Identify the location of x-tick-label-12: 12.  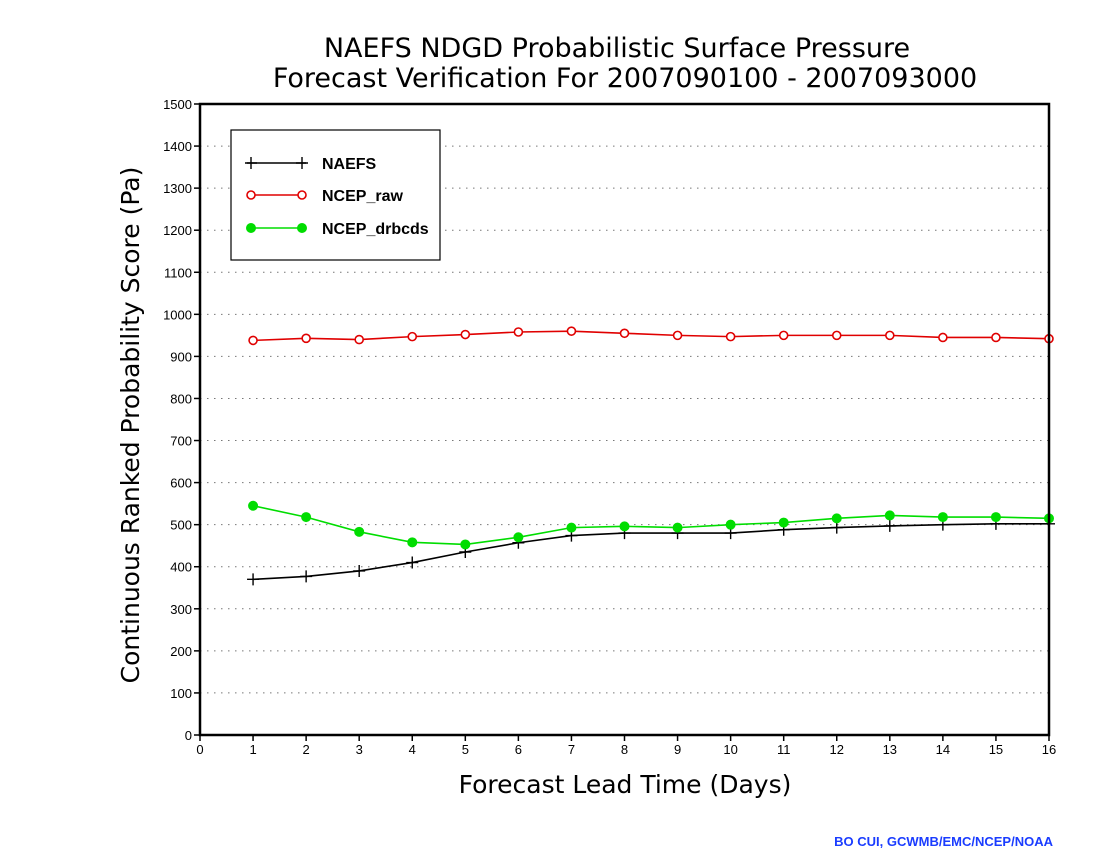
(837, 749).